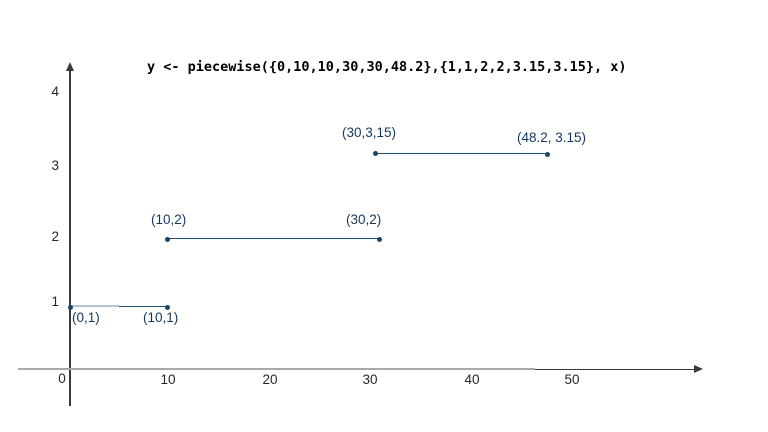  What do you see at coordinates (370, 379) in the screenshot?
I see `x-tick-label-30: 30` at bounding box center [370, 379].